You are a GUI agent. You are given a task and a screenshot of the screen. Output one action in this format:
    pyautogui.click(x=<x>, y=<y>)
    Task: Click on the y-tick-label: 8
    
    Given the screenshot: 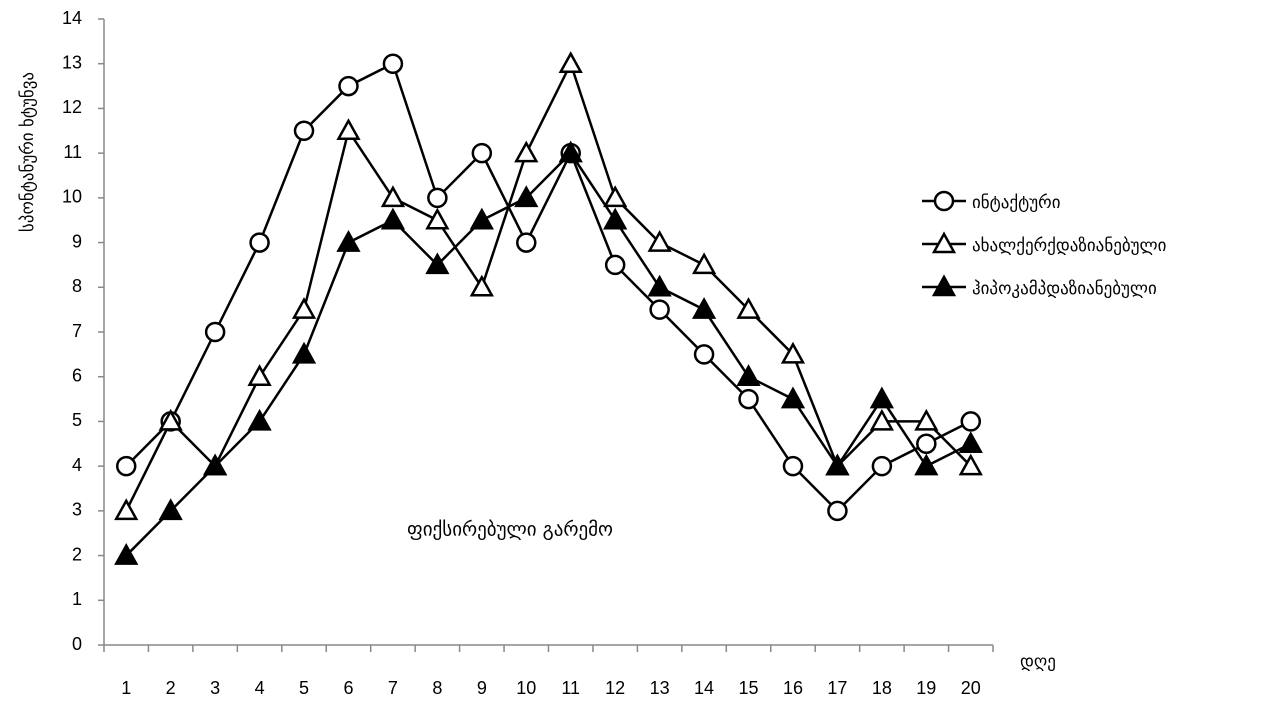 What is the action you would take?
    pyautogui.click(x=77, y=286)
    